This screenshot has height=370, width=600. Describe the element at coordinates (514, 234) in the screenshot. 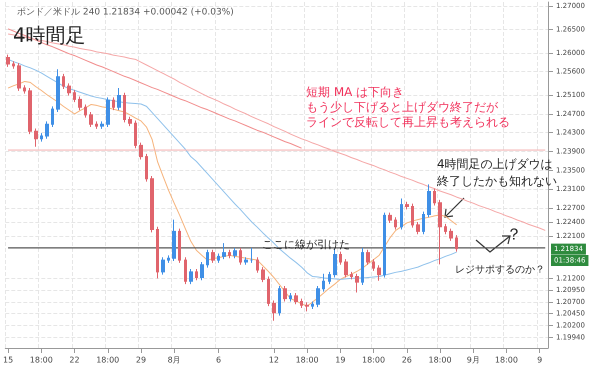

I see `annotation: ？` at that location.